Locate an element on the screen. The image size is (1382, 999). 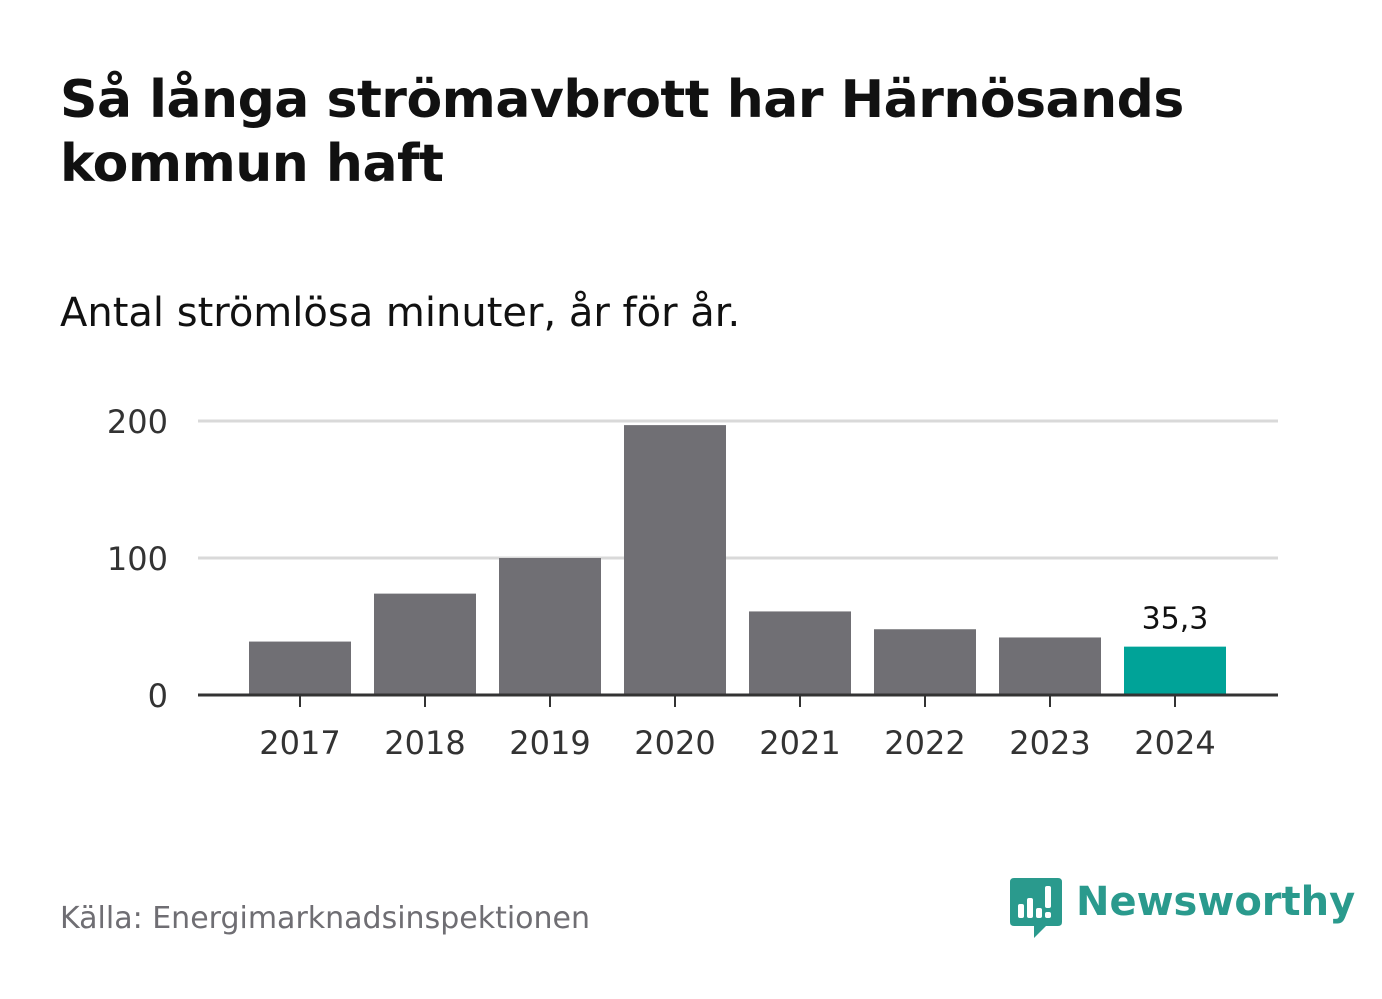
bar-2019 is located at coordinates (550, 626).